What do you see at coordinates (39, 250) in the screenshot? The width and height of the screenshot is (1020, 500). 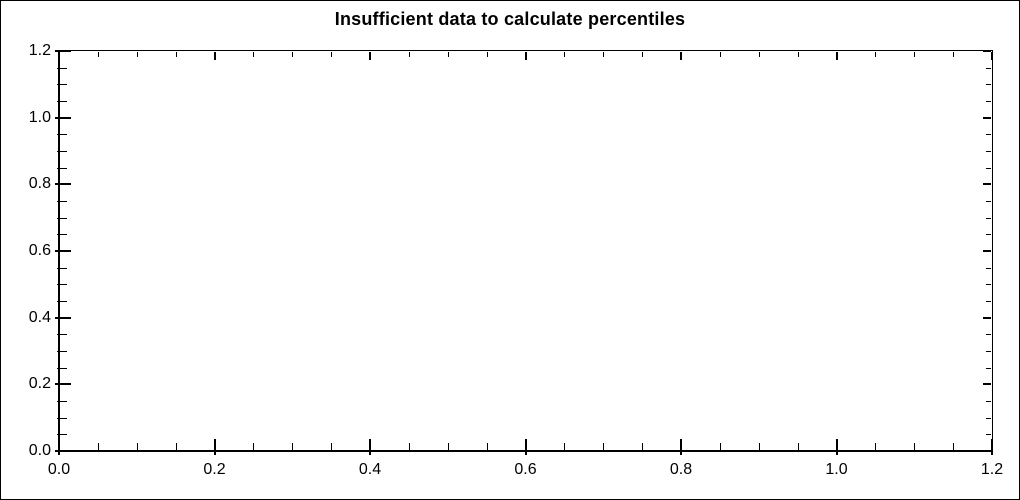 I see `y-tick-label: 0.6` at bounding box center [39, 250].